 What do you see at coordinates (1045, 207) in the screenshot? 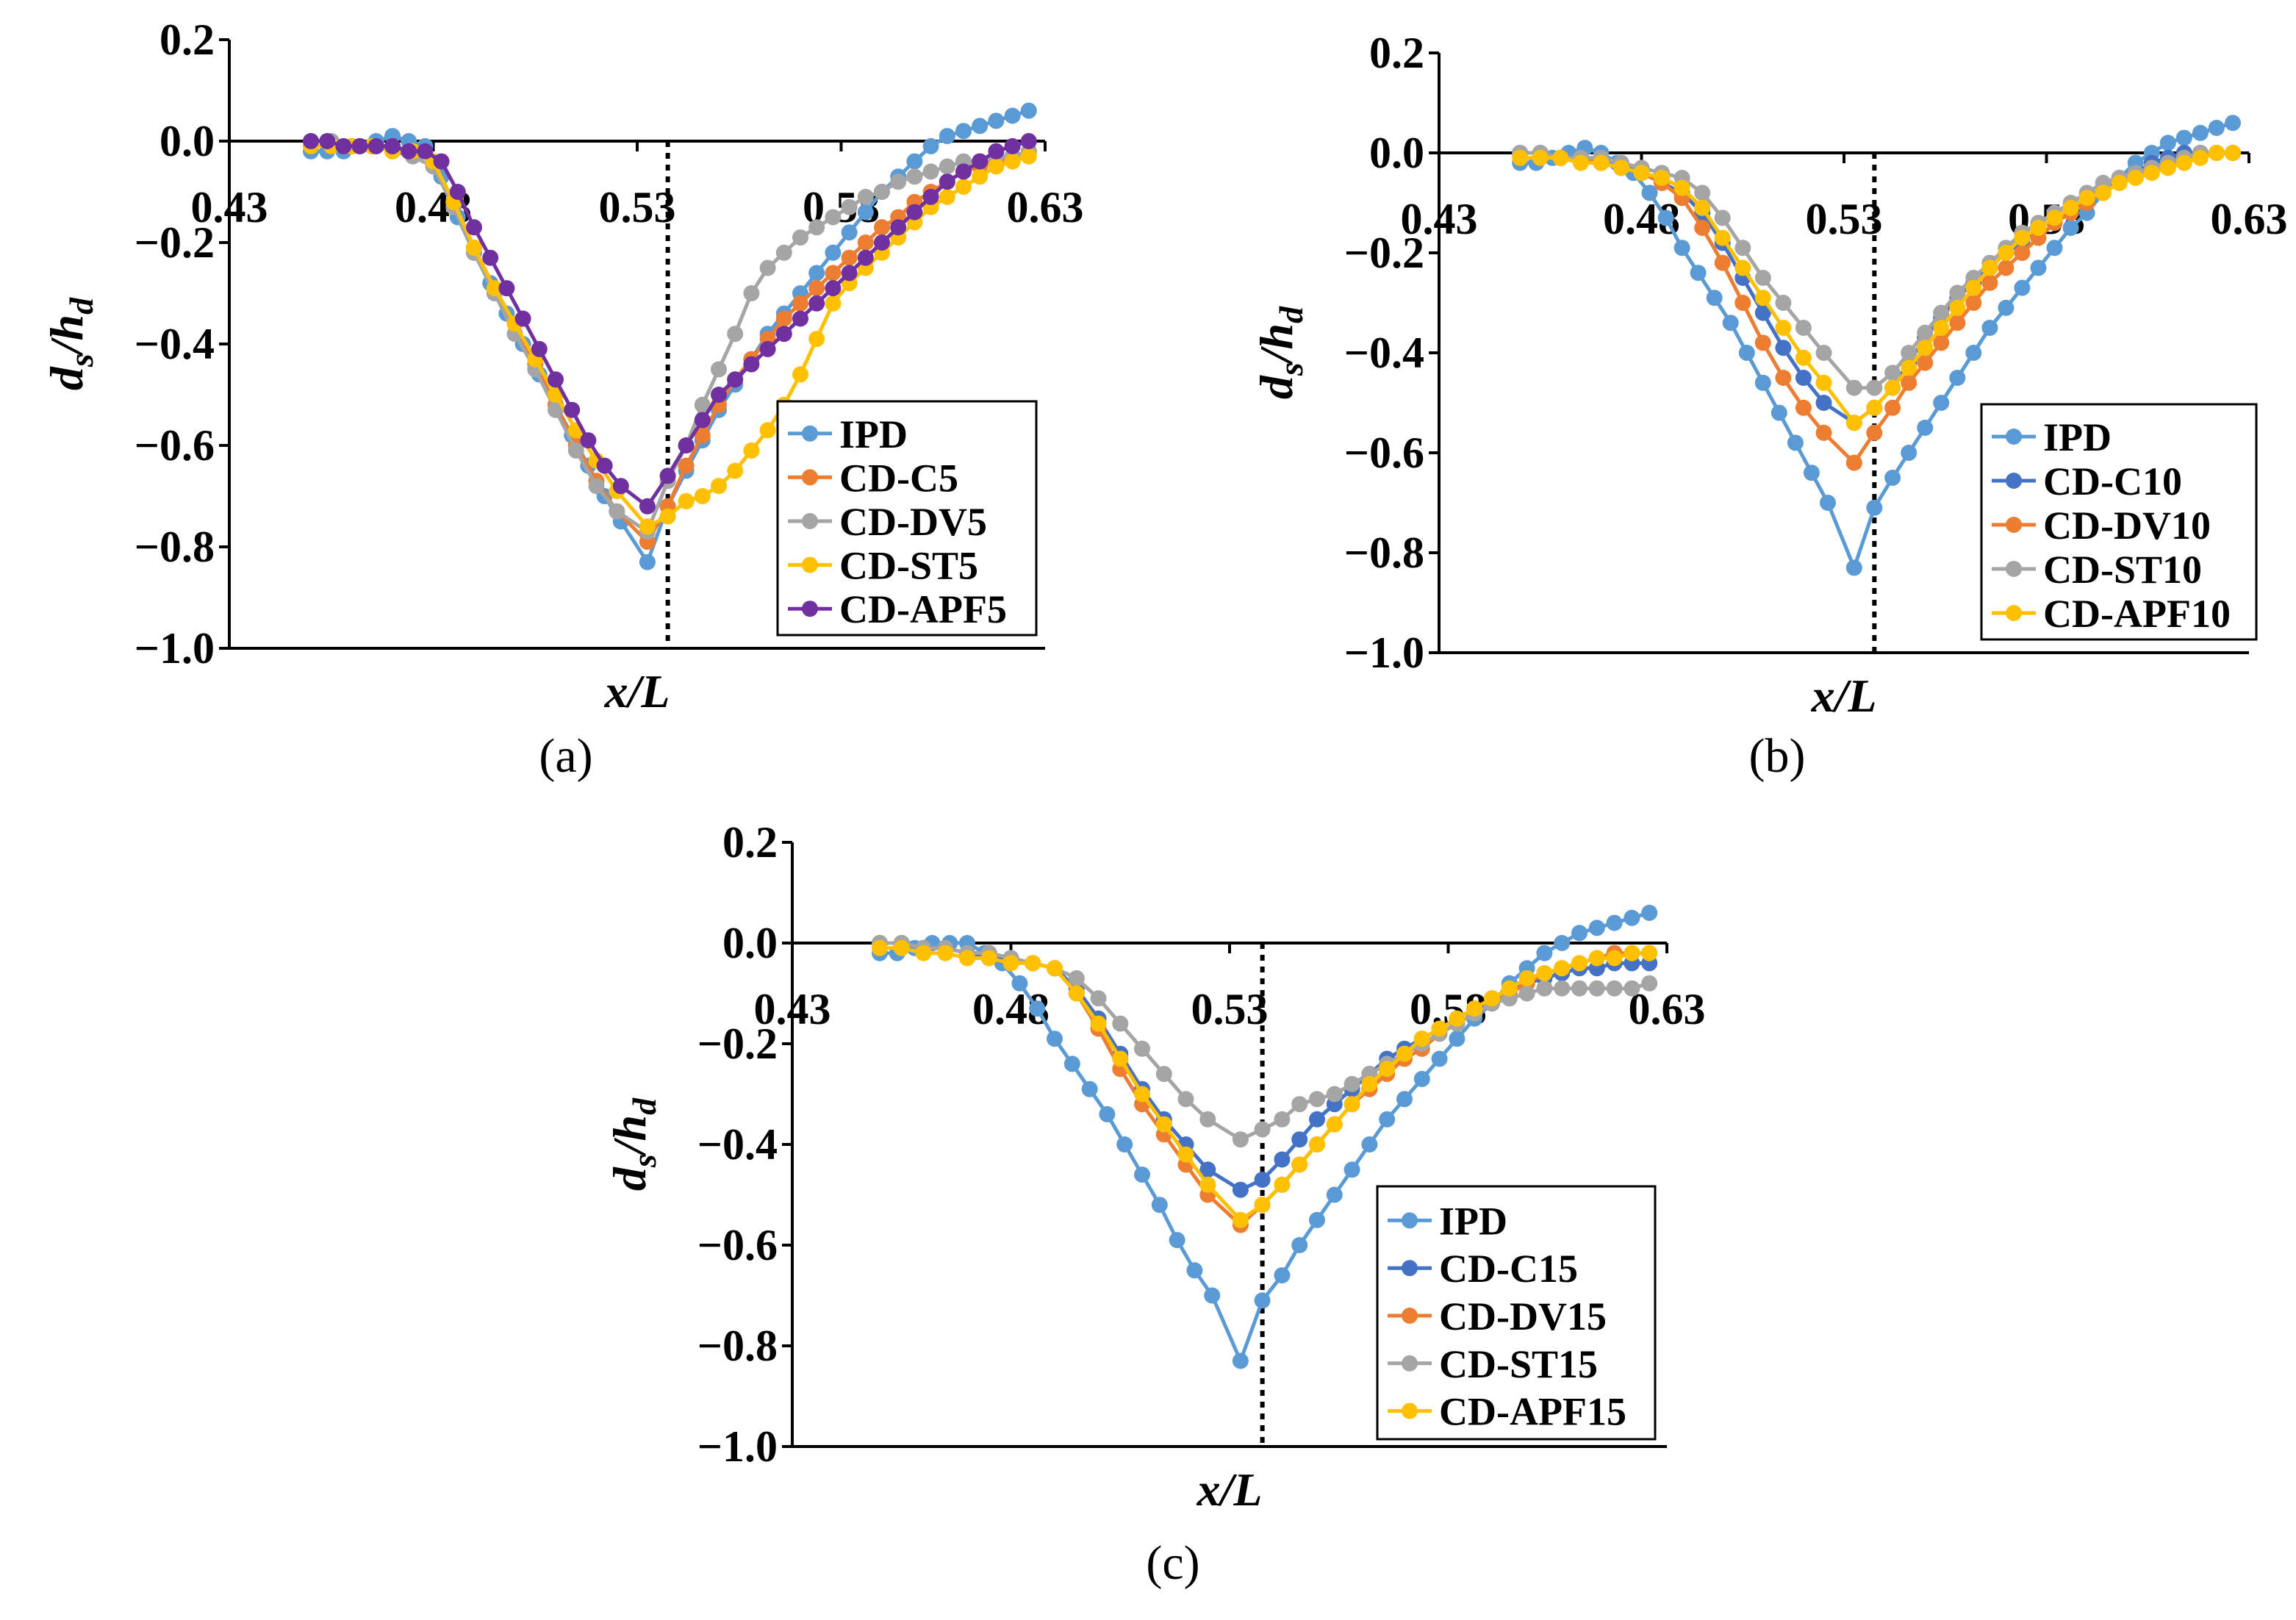
I see `x-tick-label: 0.63` at bounding box center [1045, 207].